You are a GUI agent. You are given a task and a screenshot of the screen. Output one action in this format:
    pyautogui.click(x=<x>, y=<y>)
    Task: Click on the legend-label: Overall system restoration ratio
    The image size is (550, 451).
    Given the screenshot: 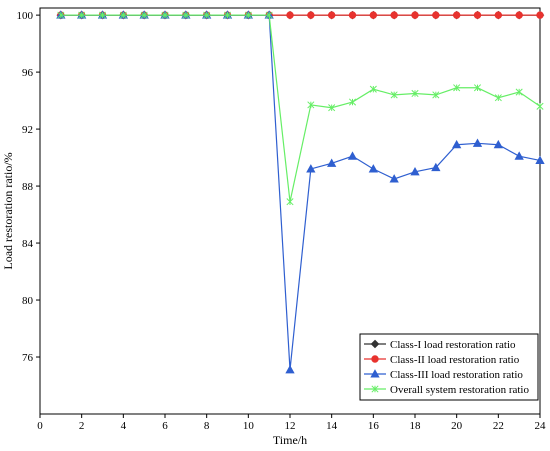 What is the action you would take?
    pyautogui.click(x=459, y=390)
    